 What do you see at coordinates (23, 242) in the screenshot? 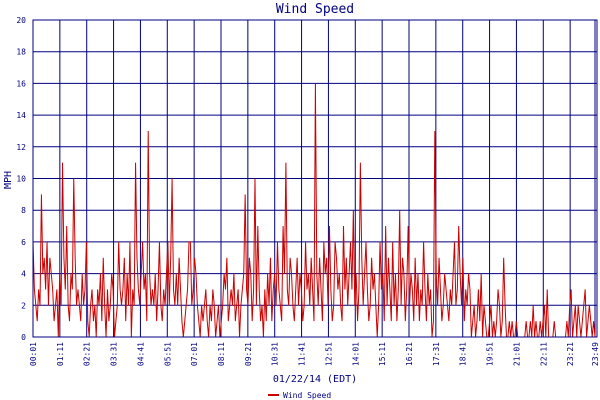
I see `y-tick-label: 6` at bounding box center [23, 242].